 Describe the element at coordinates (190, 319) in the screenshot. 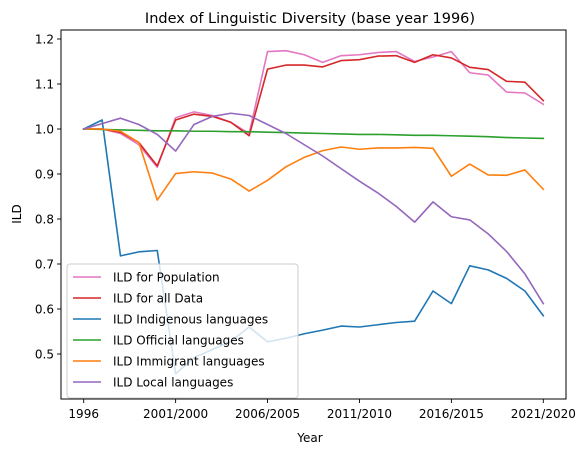

I see `legend-label-2: ILD Indigenous languages` at that location.